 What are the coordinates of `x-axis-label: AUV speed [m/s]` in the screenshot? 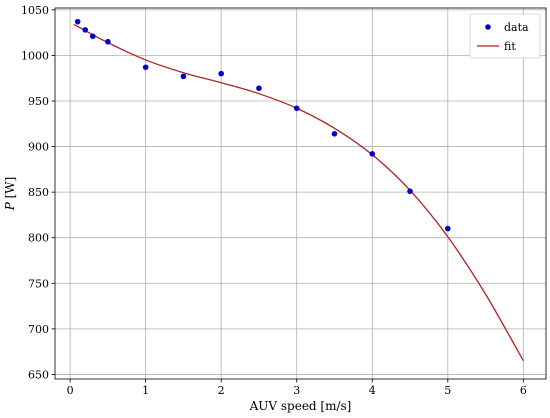 It's located at (300, 406).